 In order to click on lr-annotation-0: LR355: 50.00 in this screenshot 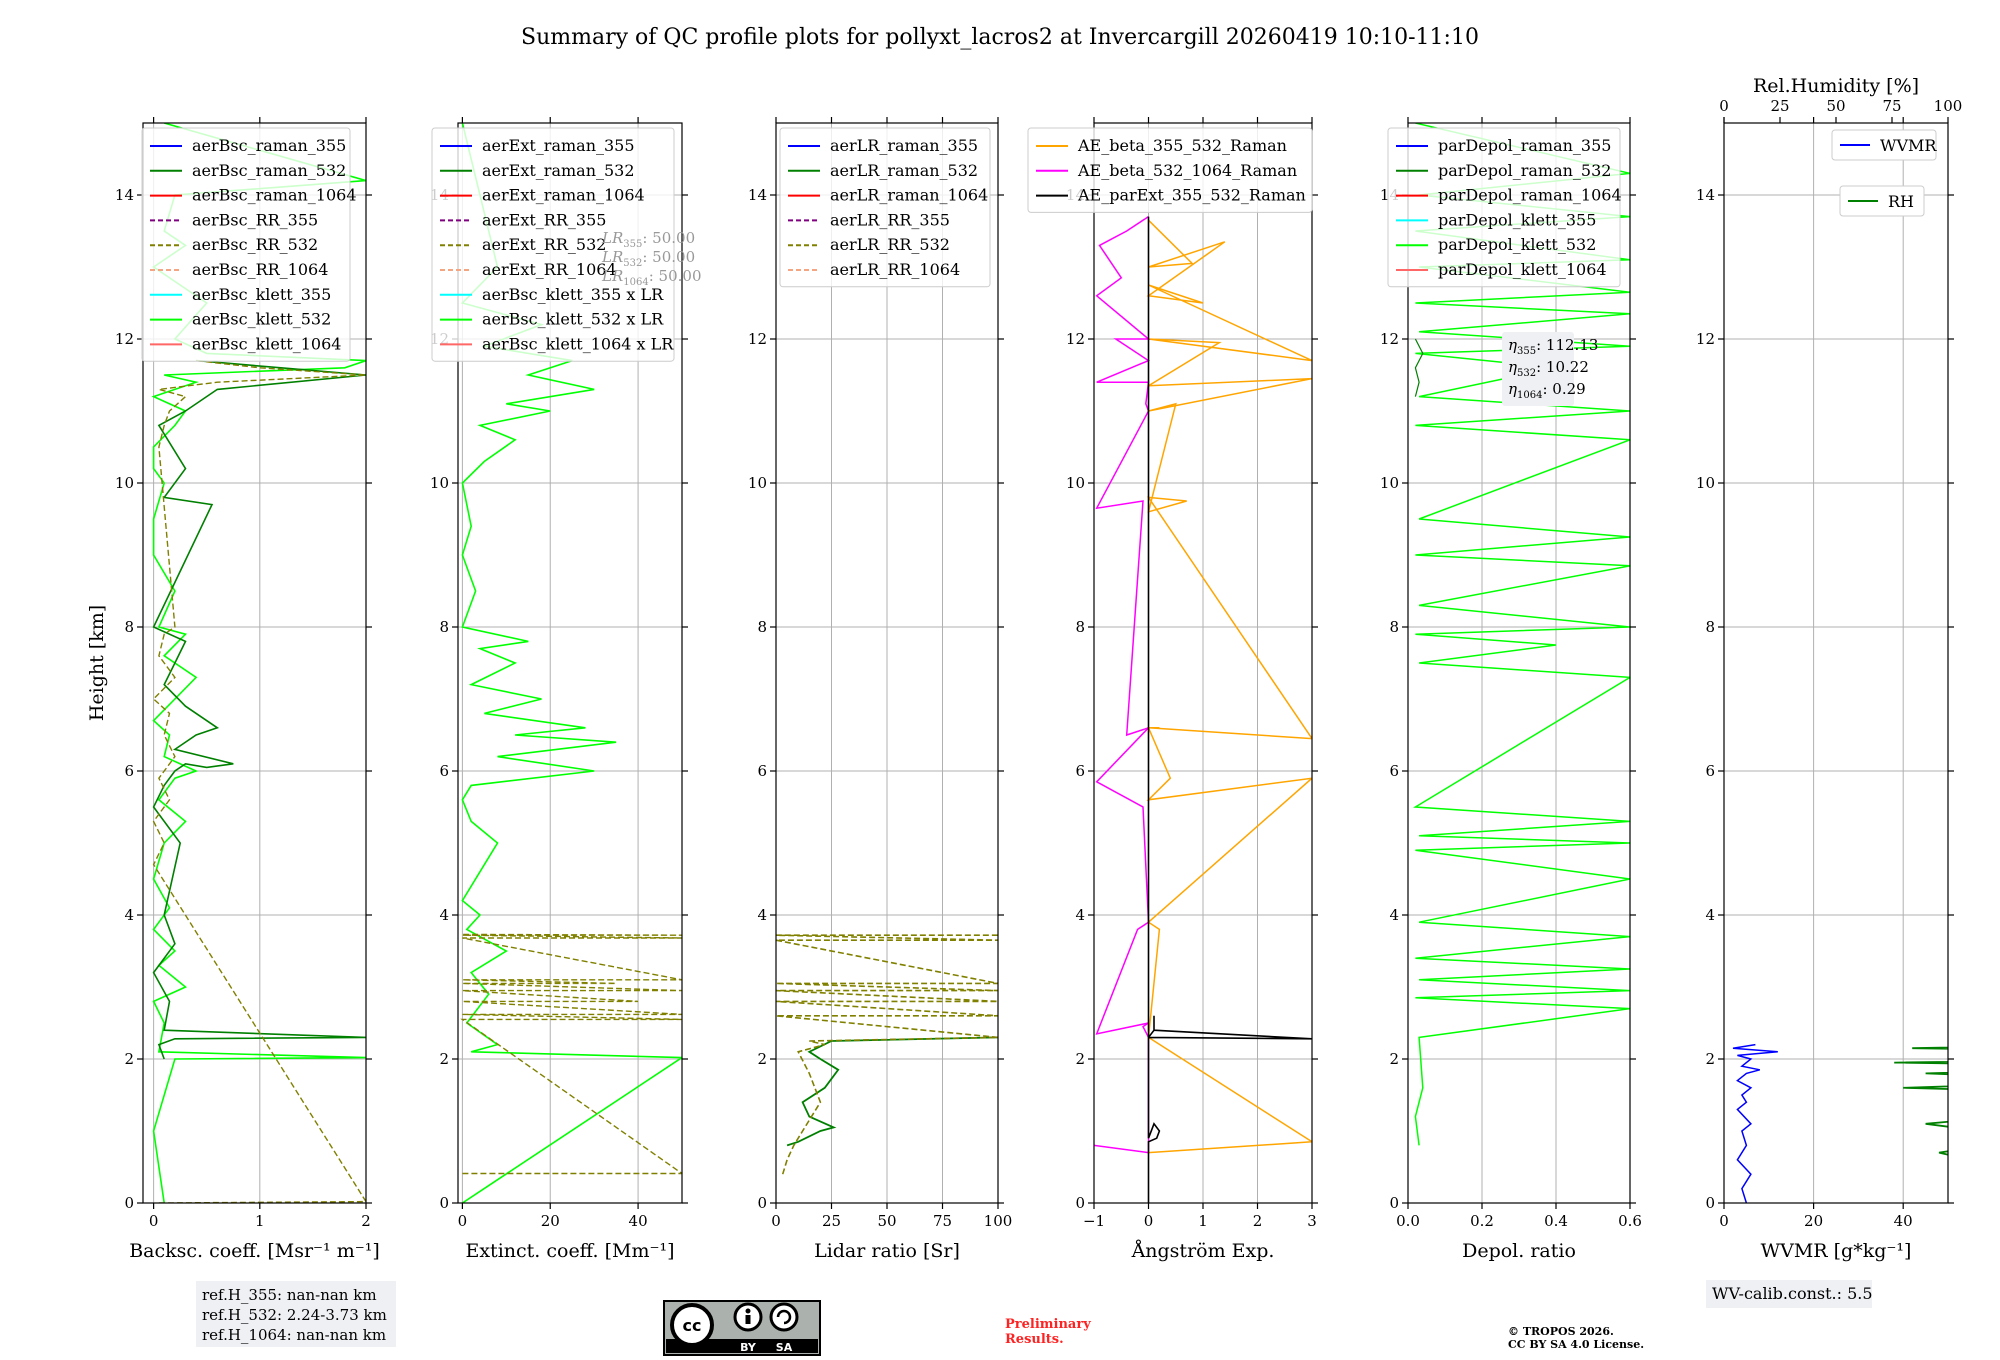, I will do `click(648, 239)`.